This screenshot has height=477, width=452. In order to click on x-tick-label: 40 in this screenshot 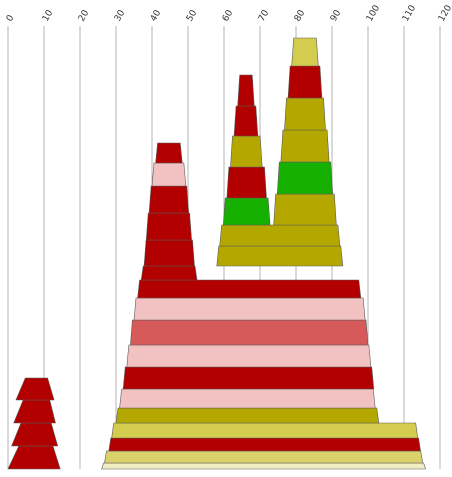, I will do `click(156, 15)`.